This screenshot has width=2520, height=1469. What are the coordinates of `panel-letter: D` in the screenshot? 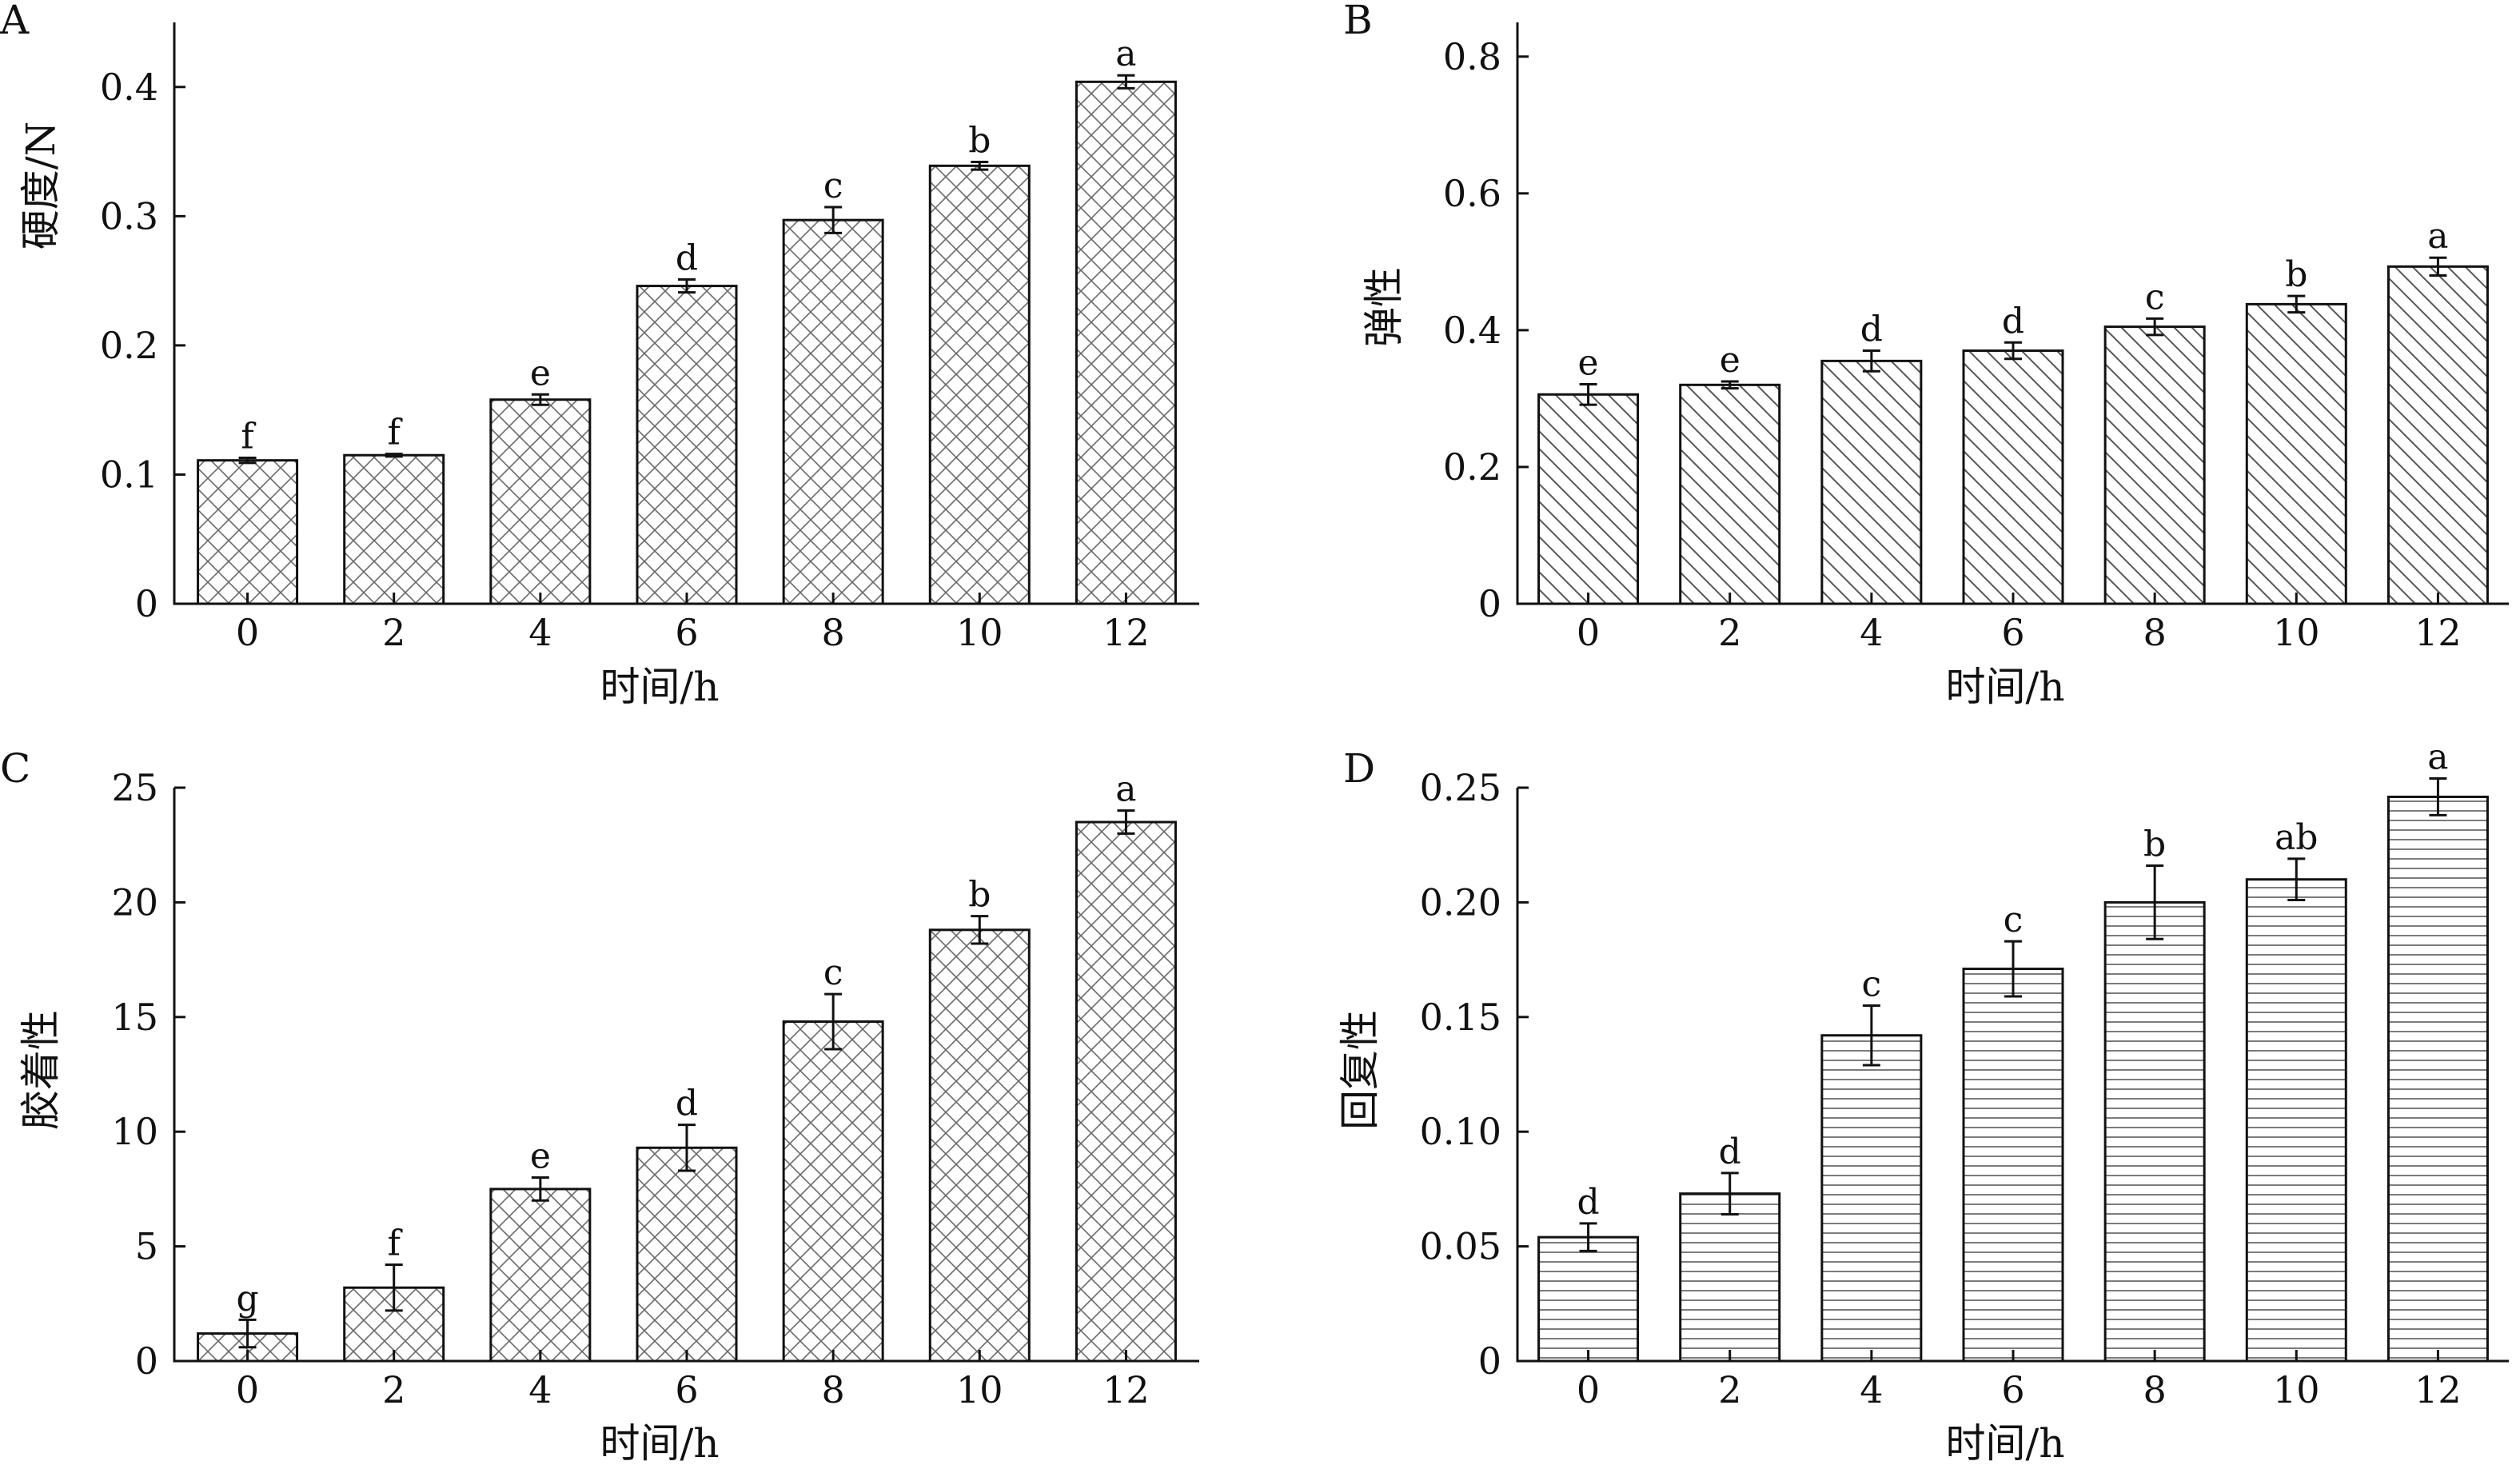 It's located at (1359, 768).